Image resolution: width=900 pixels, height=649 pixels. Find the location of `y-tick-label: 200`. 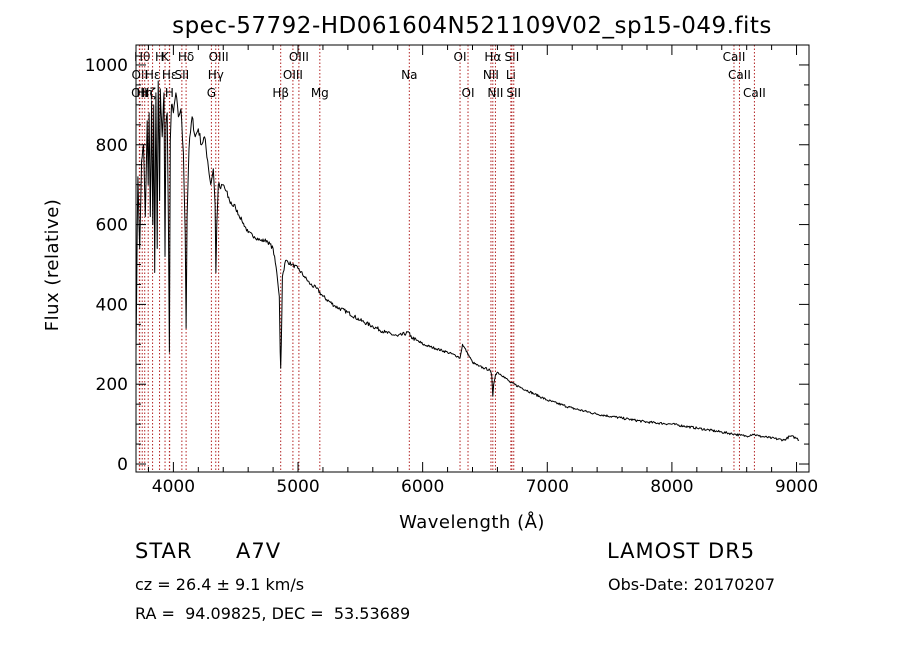

y-tick-label: 200 is located at coordinates (112, 385).